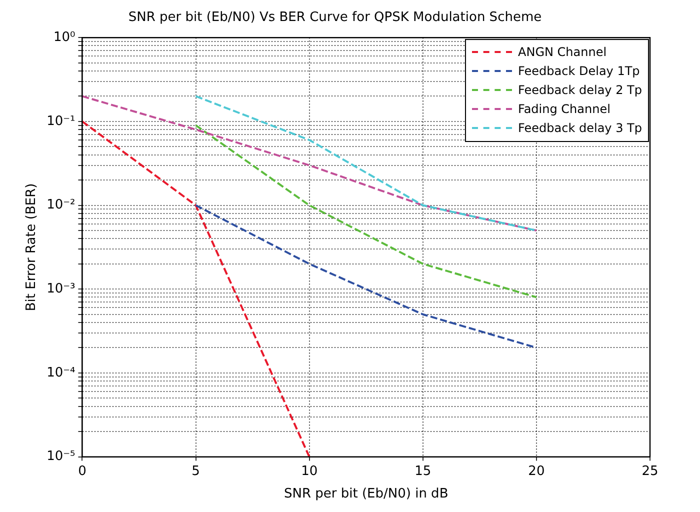 The width and height of the screenshot is (700, 512). Describe the element at coordinates (580, 128) in the screenshot. I see `legend-label: Feedback delay 3 Tp` at that location.